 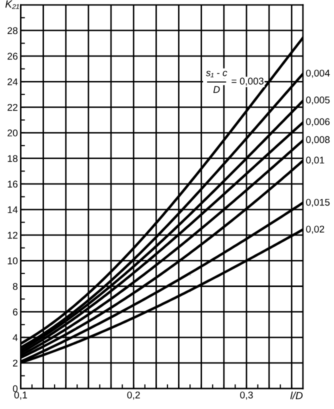 I want to click on series-label: 0,005, so click(x=318, y=100).